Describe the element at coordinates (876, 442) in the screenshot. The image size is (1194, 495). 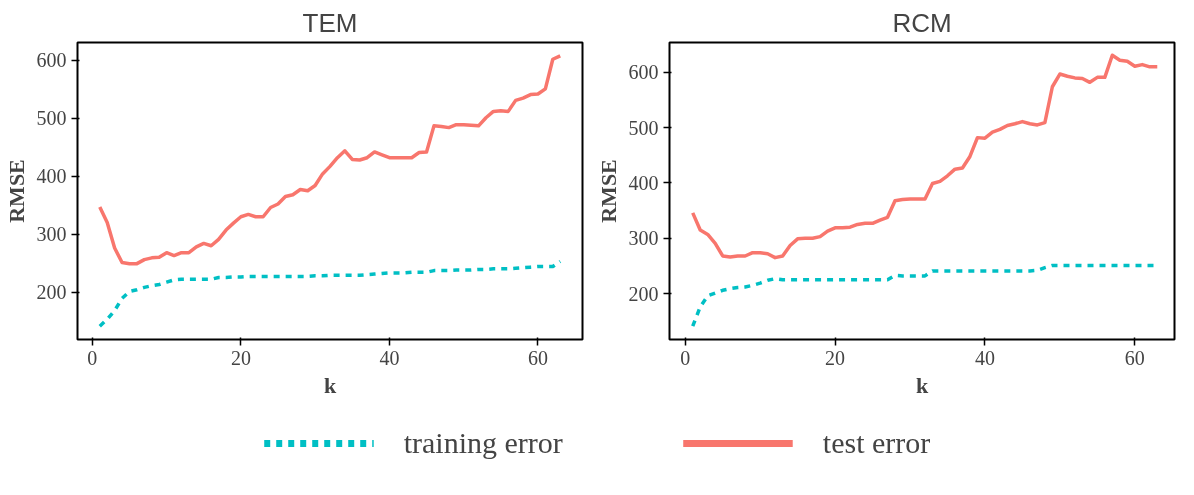
I see `legend-label: test error` at that location.